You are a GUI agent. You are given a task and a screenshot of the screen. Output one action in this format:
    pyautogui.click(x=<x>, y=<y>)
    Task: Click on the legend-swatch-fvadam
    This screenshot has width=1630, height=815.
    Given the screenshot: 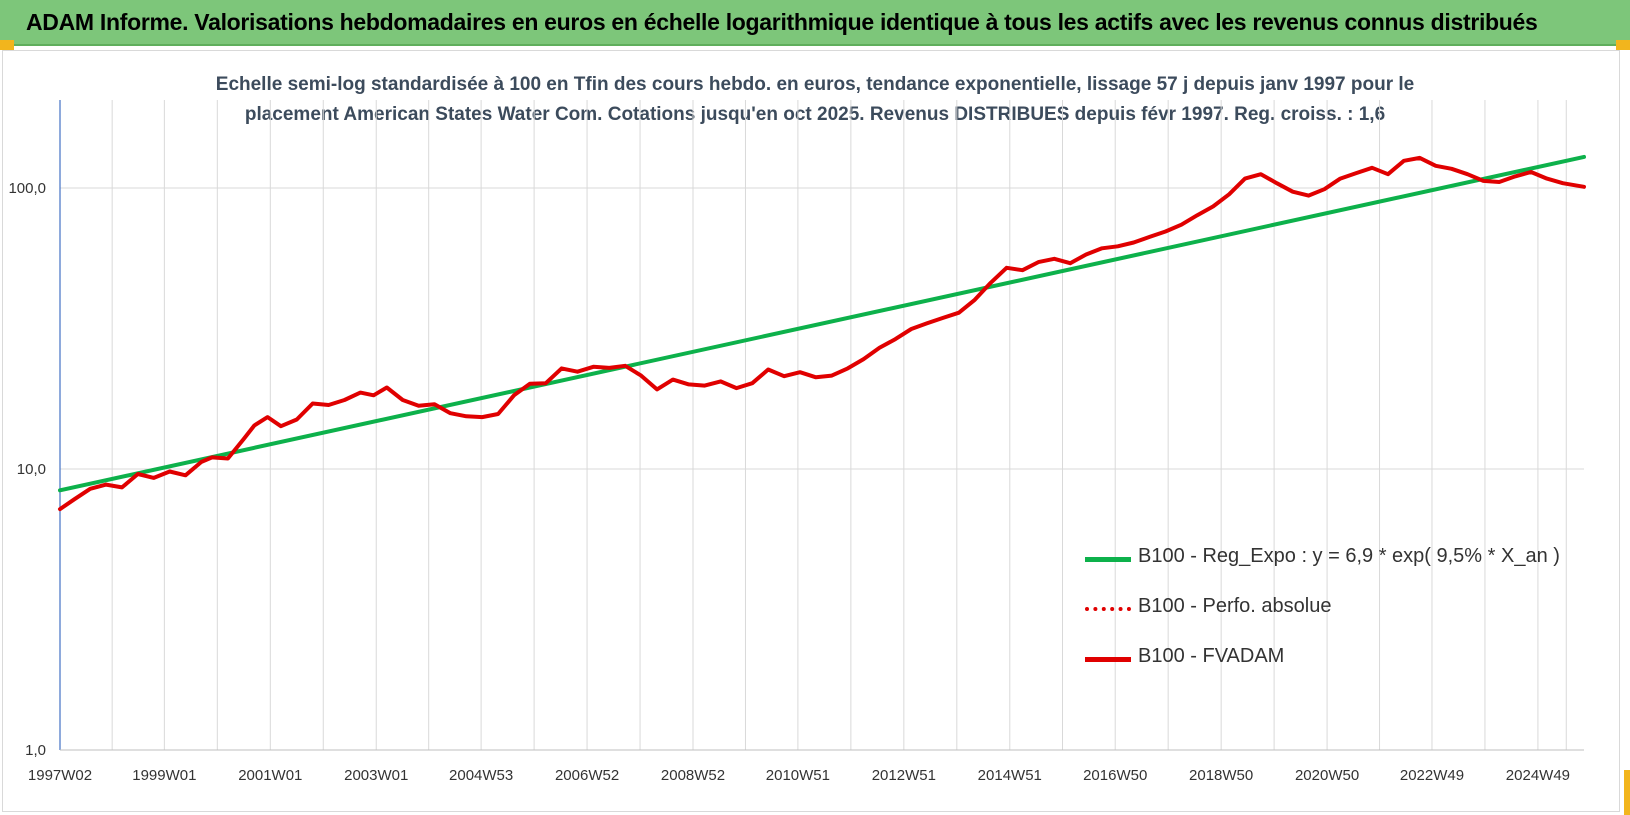 What is the action you would take?
    pyautogui.click(x=1108, y=659)
    